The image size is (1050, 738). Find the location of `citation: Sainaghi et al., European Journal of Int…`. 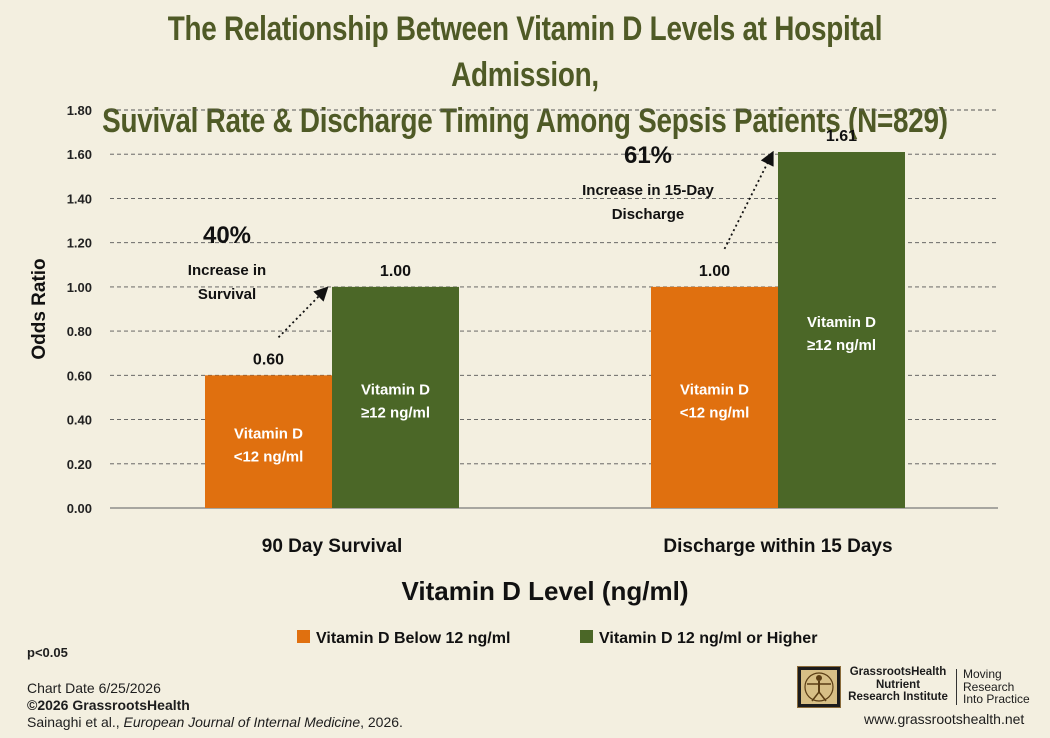

citation: Sainaghi et al., European Journal of Int… is located at coordinates (215, 722).